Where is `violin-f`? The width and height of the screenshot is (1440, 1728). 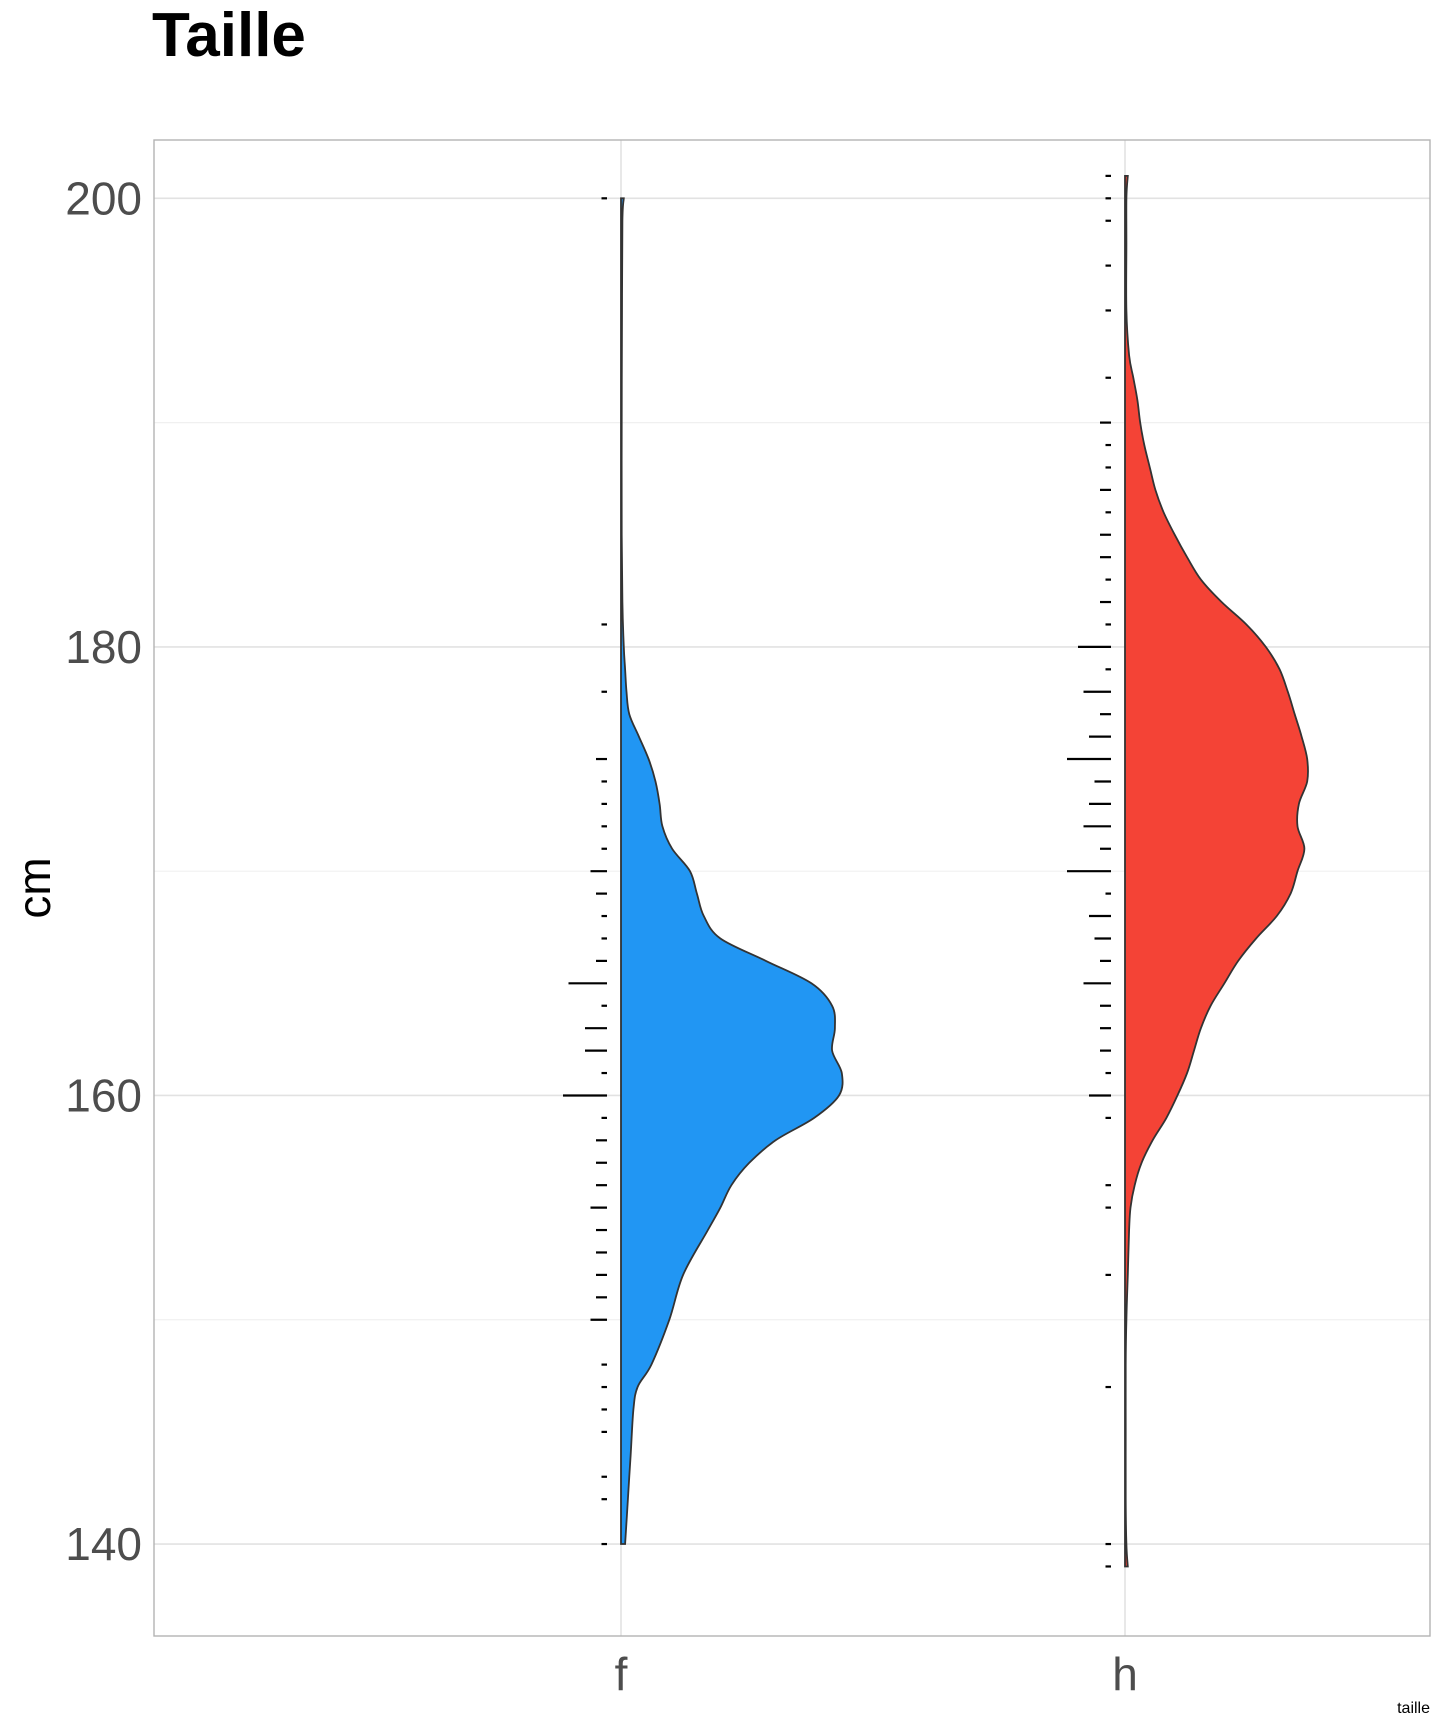
violin-f is located at coordinates (732, 871).